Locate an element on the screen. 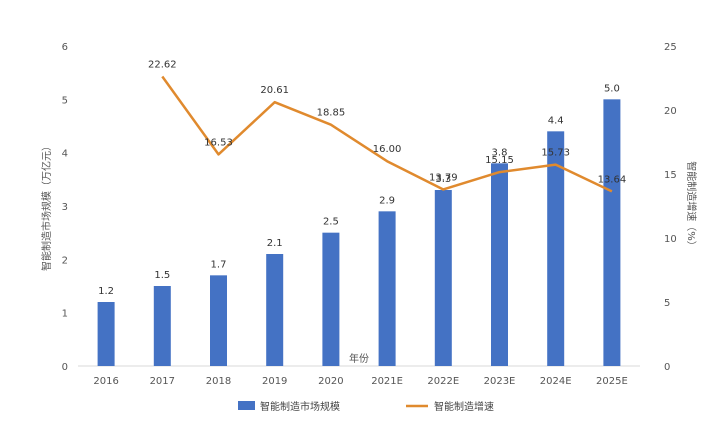  x-tick-label: 2021E is located at coordinates (387, 381).